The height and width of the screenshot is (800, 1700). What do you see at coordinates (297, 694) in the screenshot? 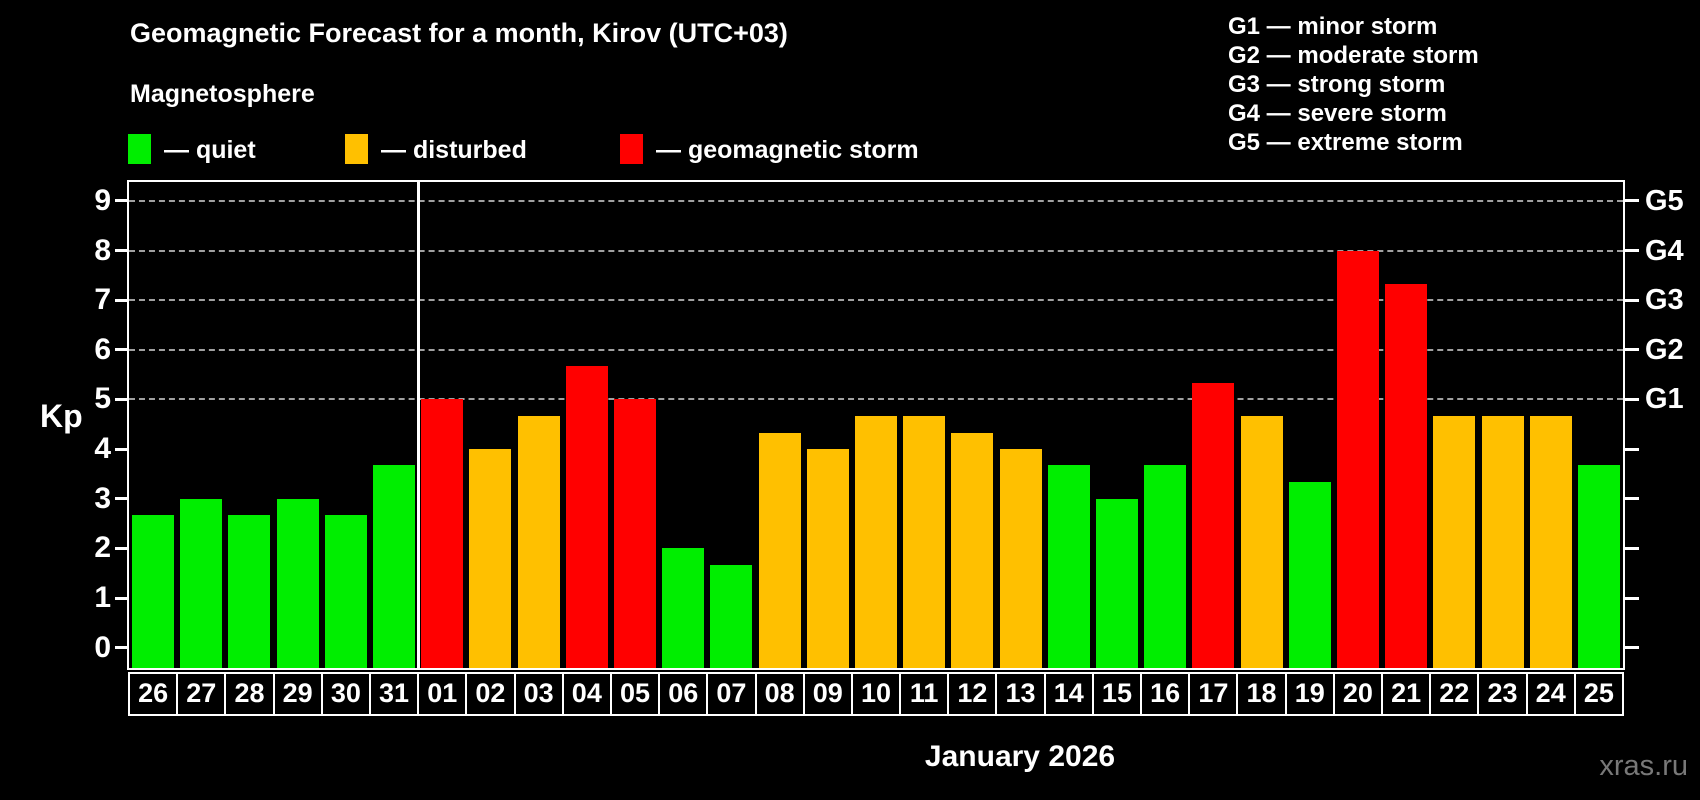
I see `day-label-29: 29` at bounding box center [297, 694].